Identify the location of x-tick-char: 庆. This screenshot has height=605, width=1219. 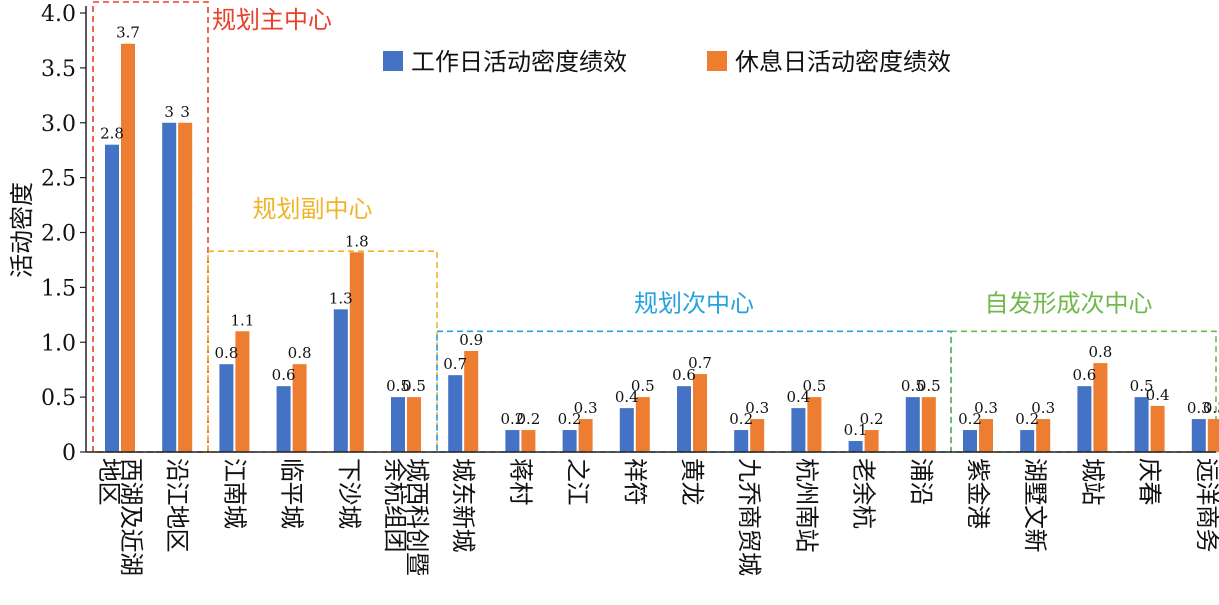
(1150, 470).